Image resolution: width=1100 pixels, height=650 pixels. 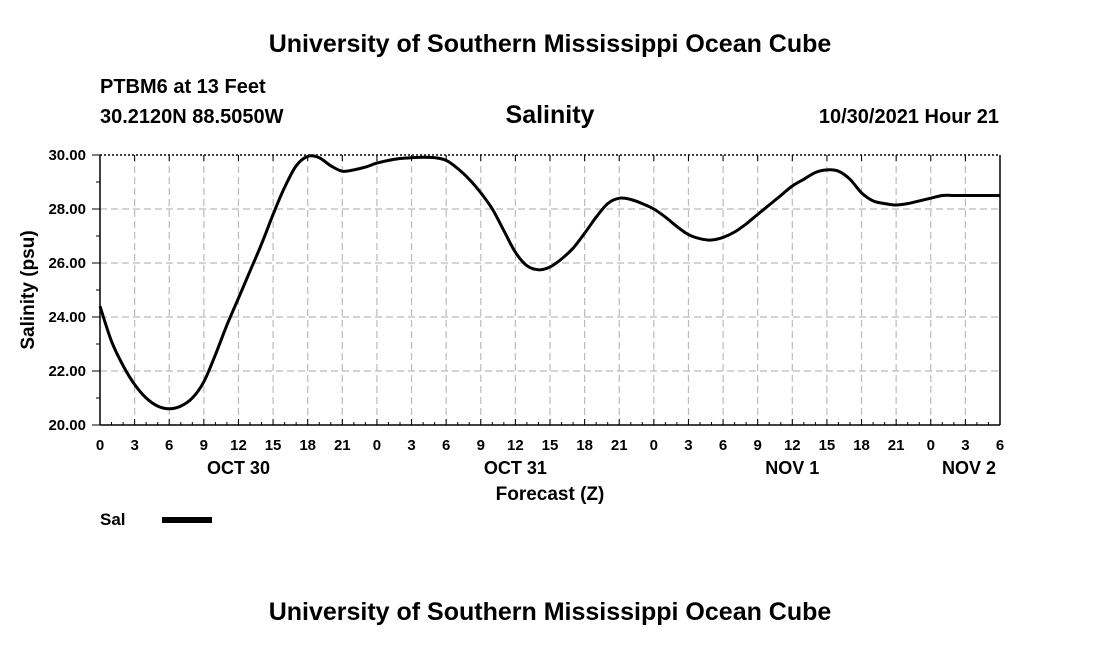 I want to click on y-tick-label: 24.00, so click(x=67, y=317).